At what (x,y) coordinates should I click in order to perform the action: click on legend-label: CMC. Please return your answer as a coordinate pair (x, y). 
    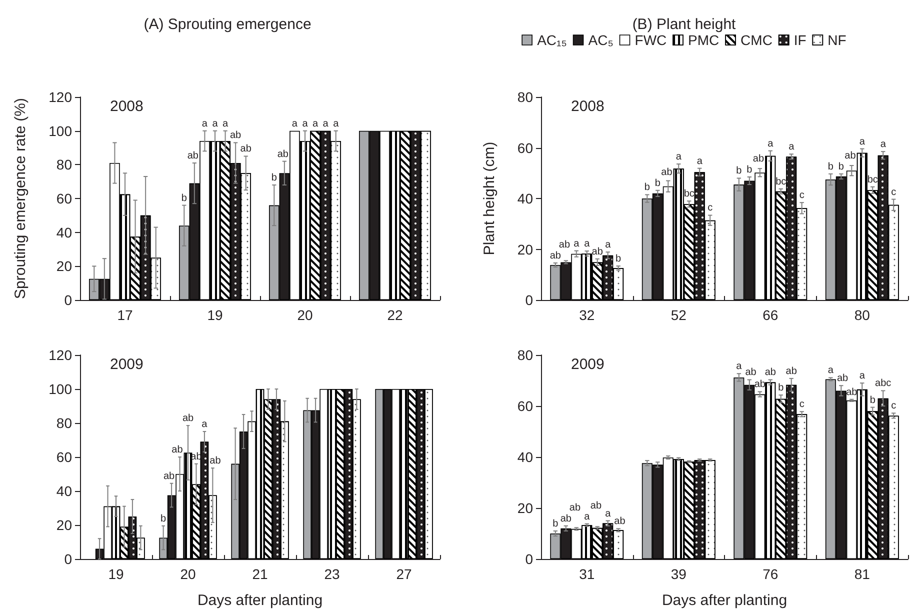
    Looking at the image, I should click on (756, 40).